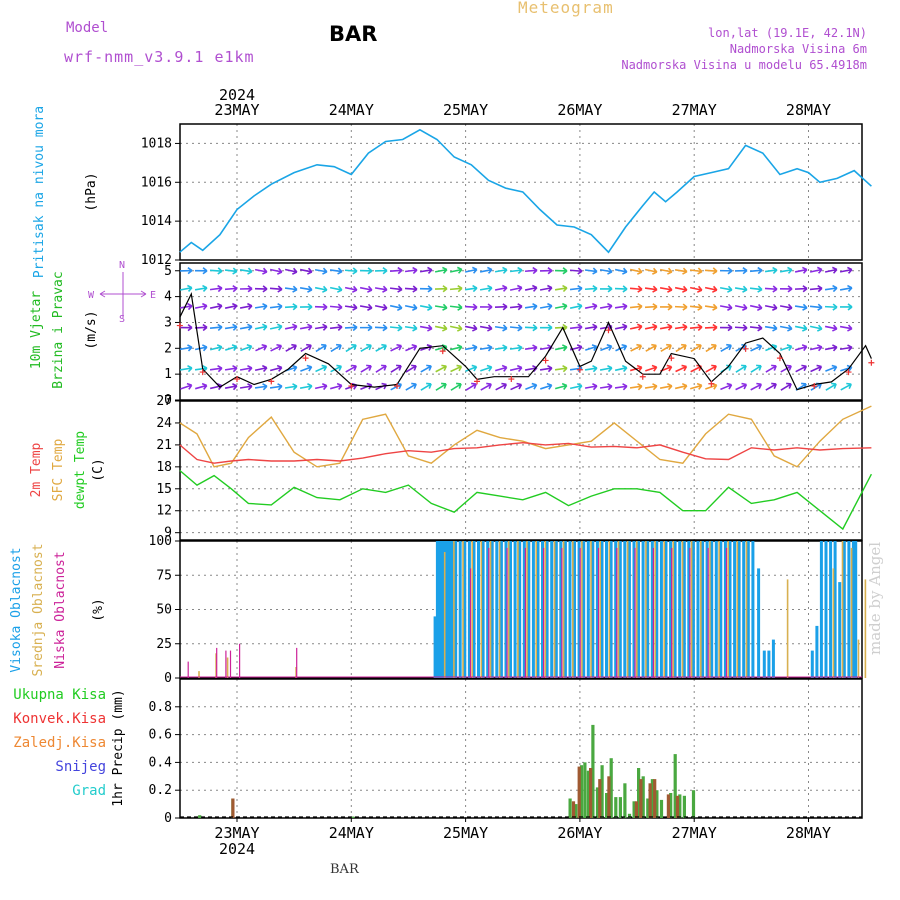  What do you see at coordinates (80, 767) in the screenshot?
I see `precip-legend-item: Snijeg` at bounding box center [80, 767].